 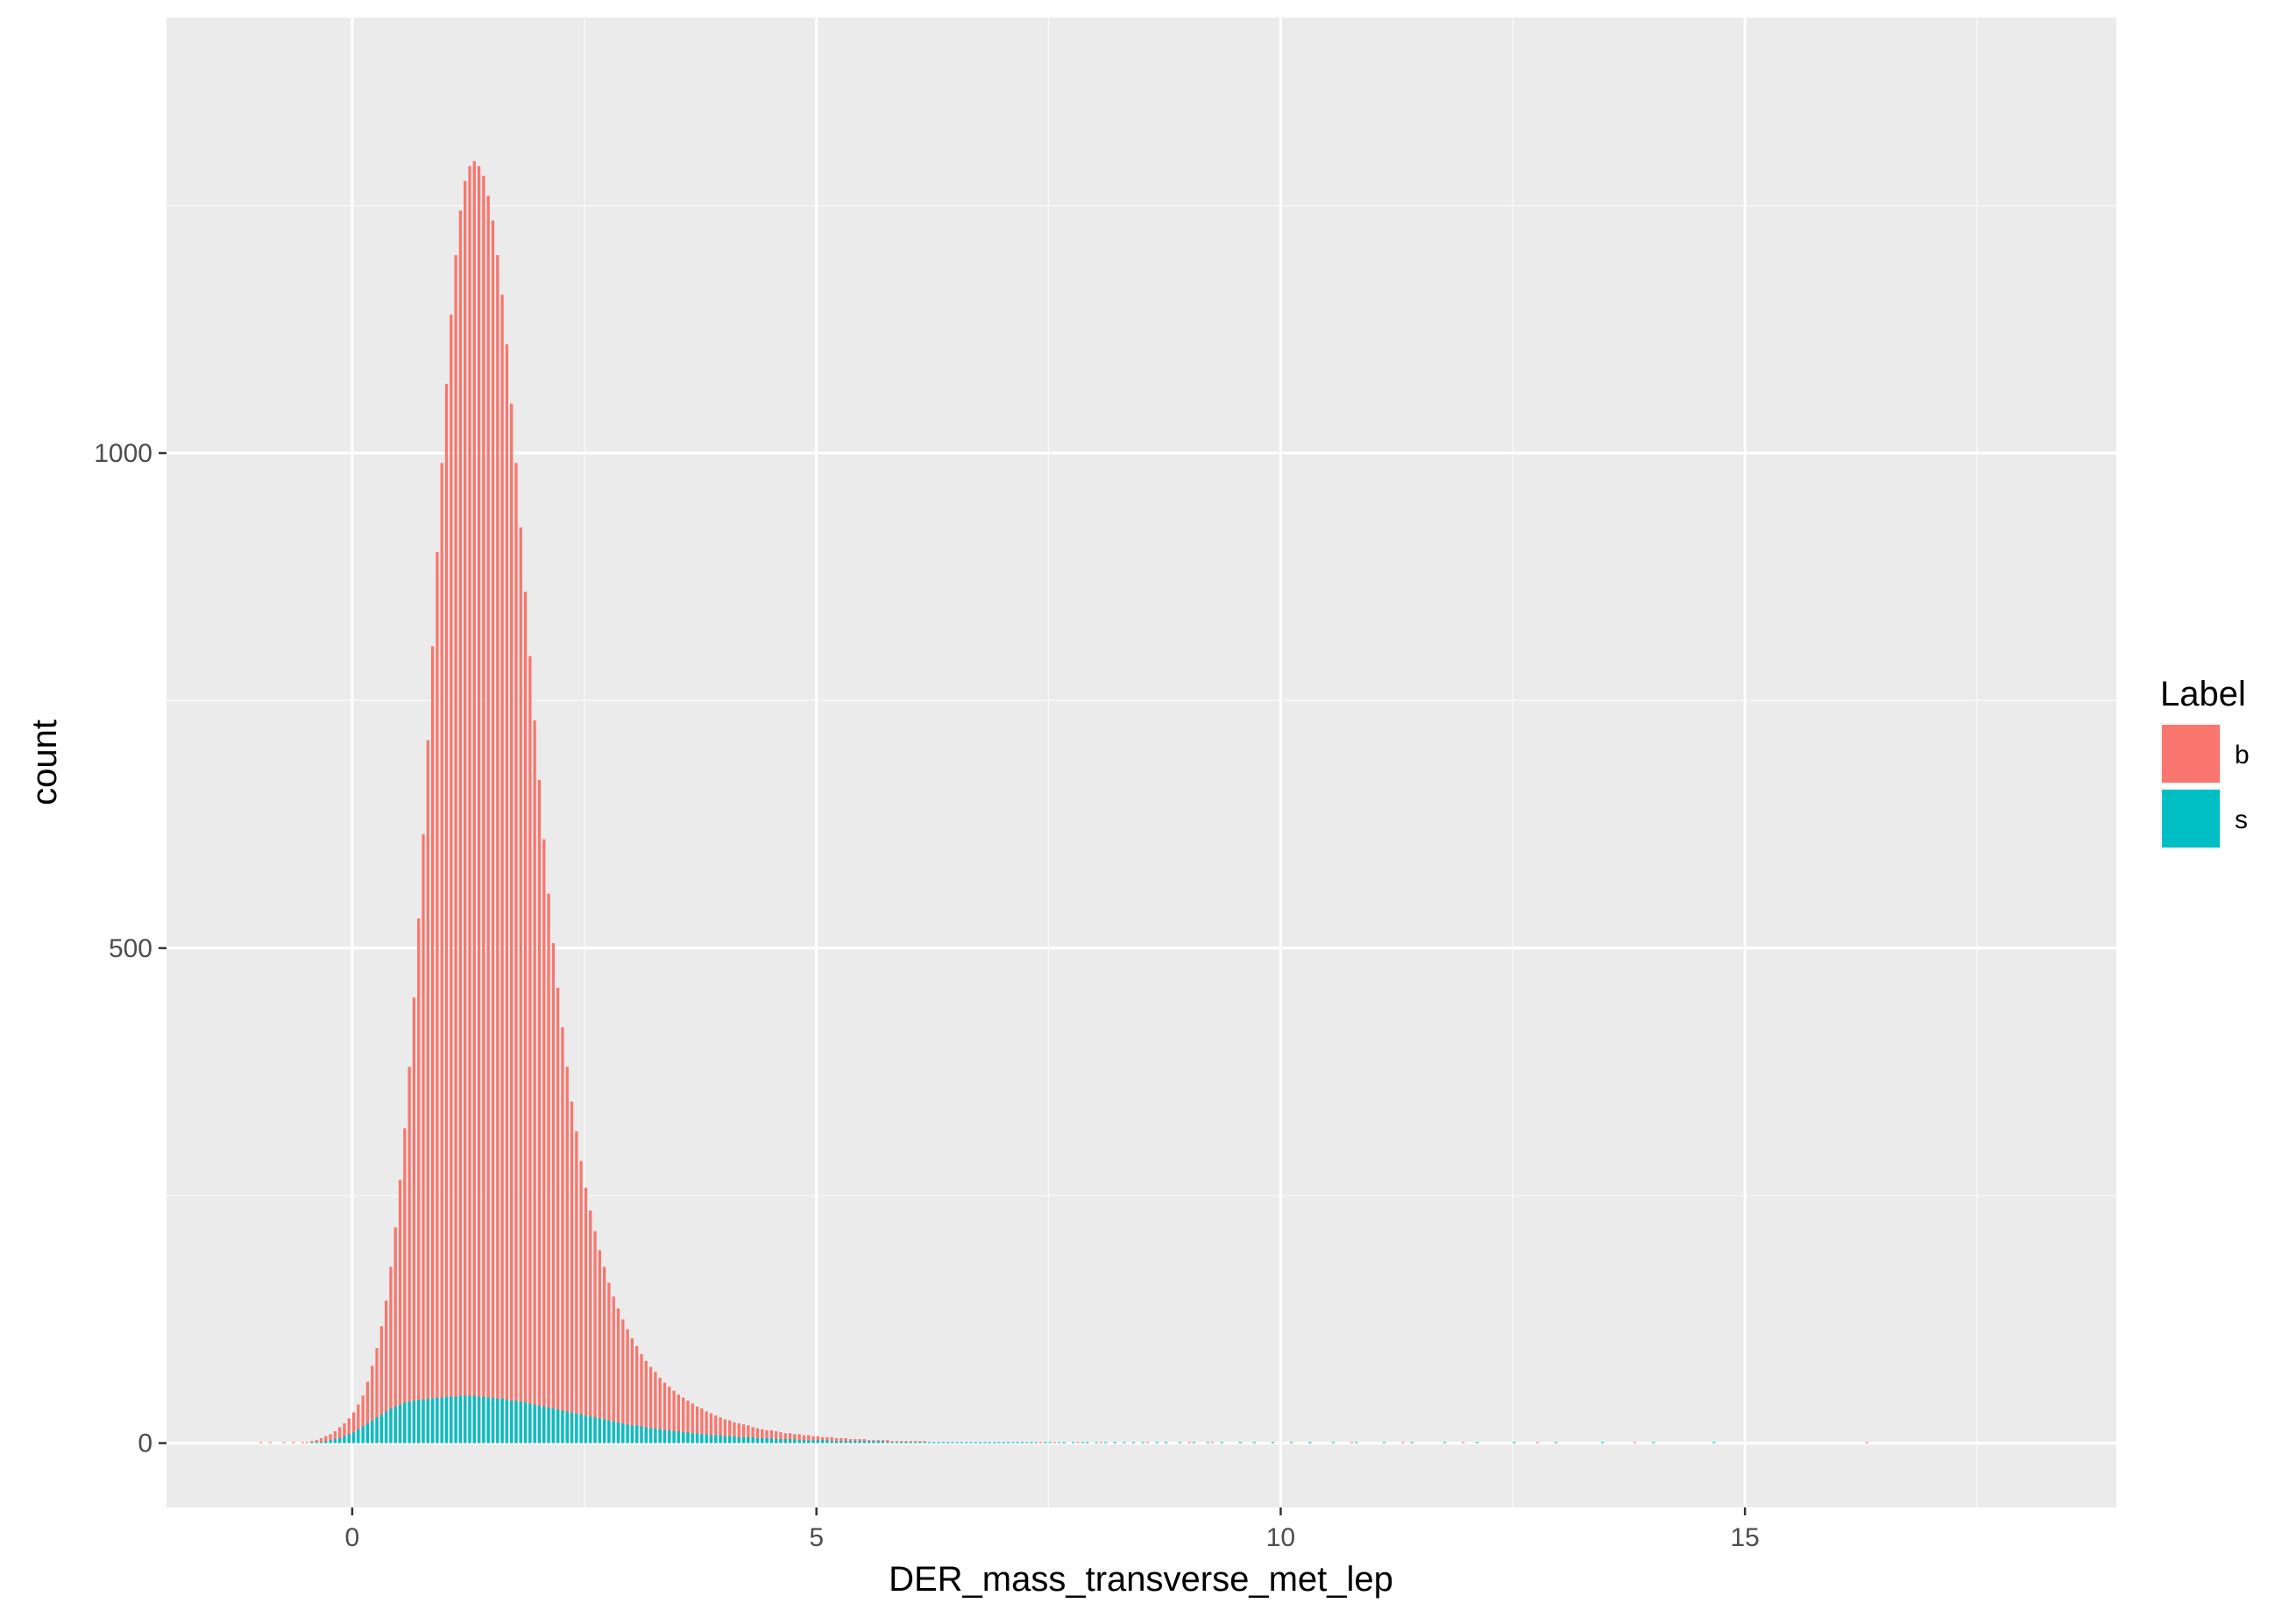 I want to click on legend-key-s, so click(x=2191, y=819).